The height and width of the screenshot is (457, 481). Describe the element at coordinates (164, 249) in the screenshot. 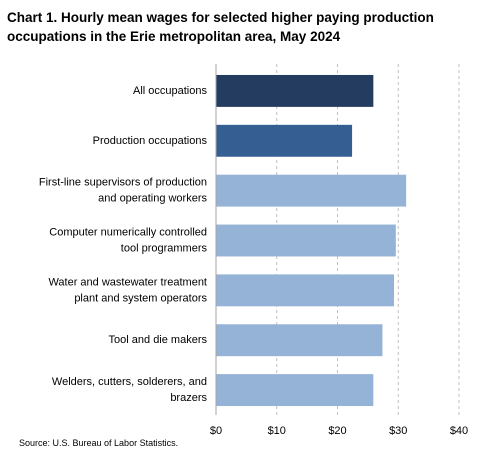

I see `category-label: tool programmers` at that location.